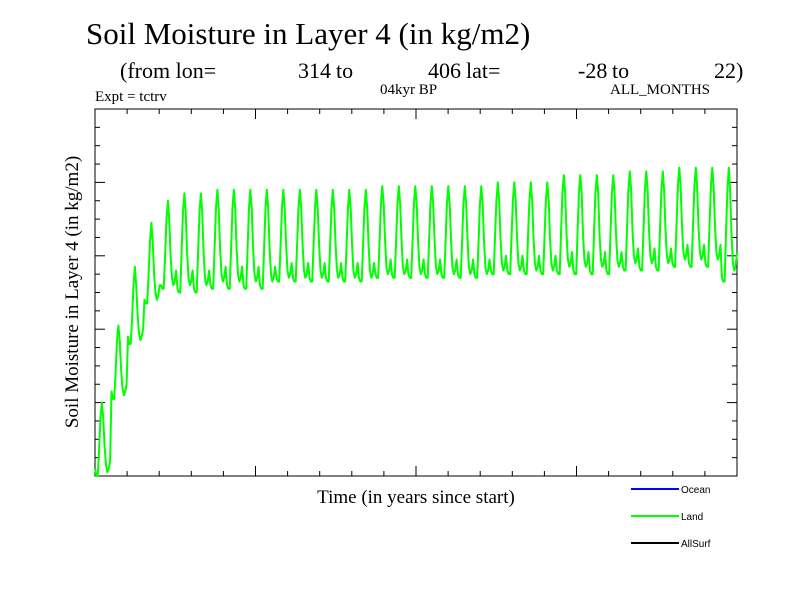  Describe the element at coordinates (168, 70) in the screenshot. I see `subtitle-prefix: (from lon=` at that location.